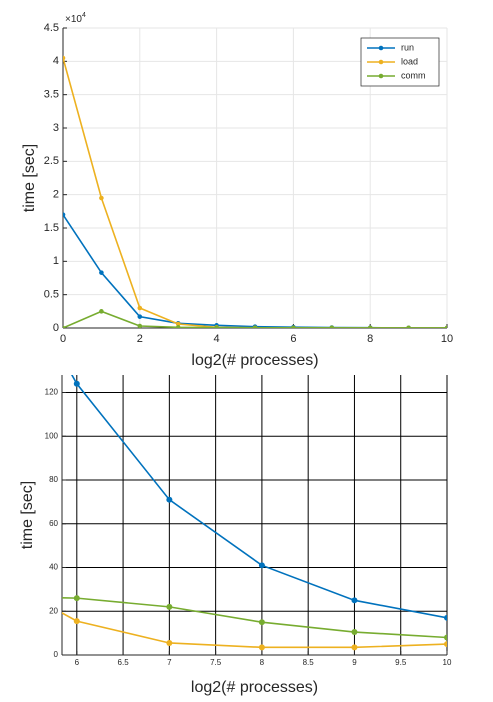  I want to click on x-tick-label: 9.5, so click(401, 662).